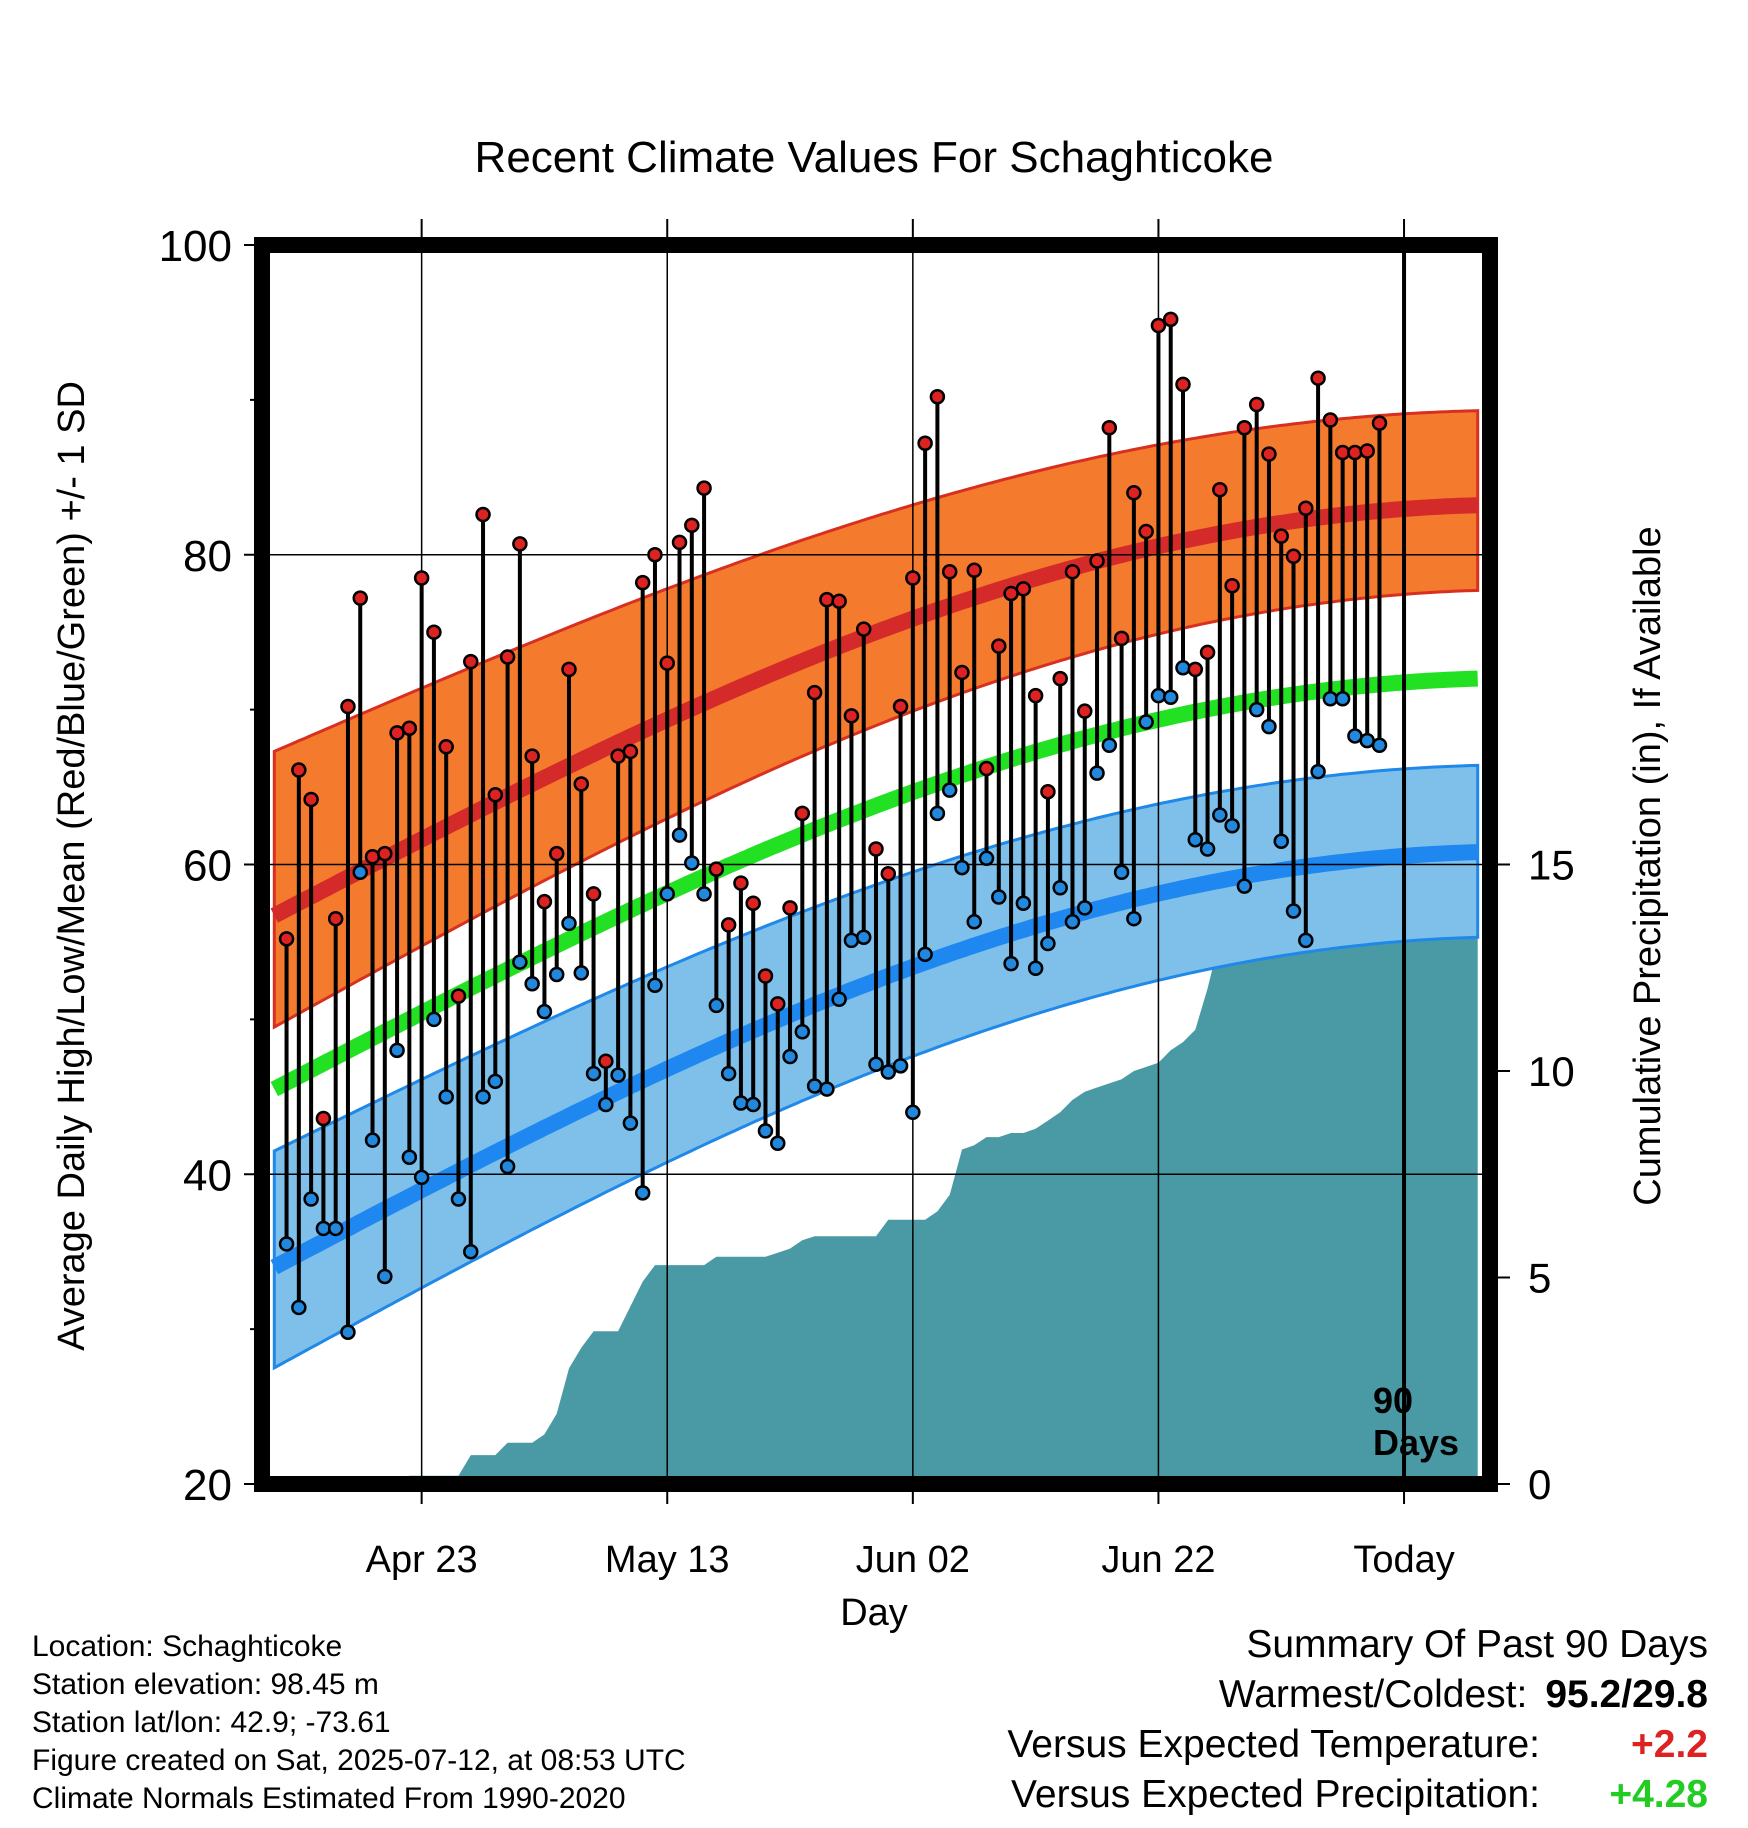  I want to click on summary-heading: Summary Of Past 90 Days, so click(1477, 1644).